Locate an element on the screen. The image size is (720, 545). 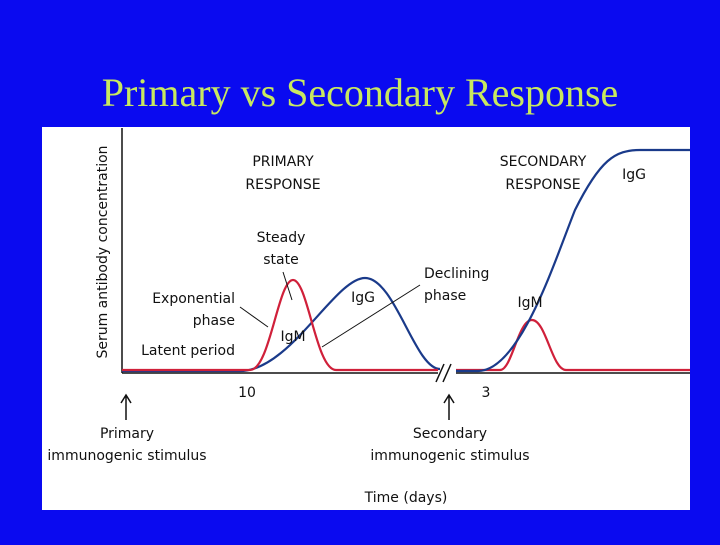
annotation: state is located at coordinates (280, 260).